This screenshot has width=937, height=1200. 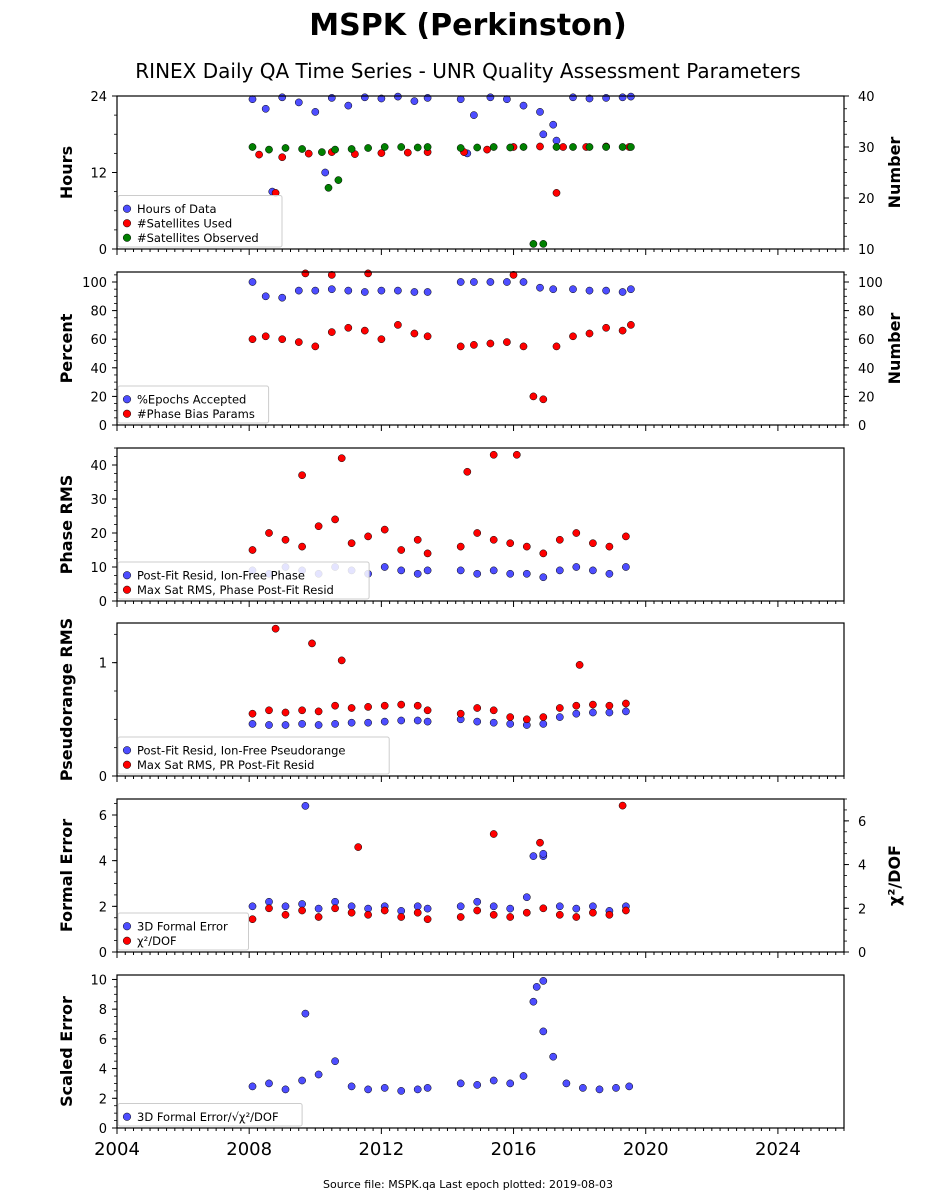 I want to click on x-tick-label: 2020, so click(x=646, y=1149).